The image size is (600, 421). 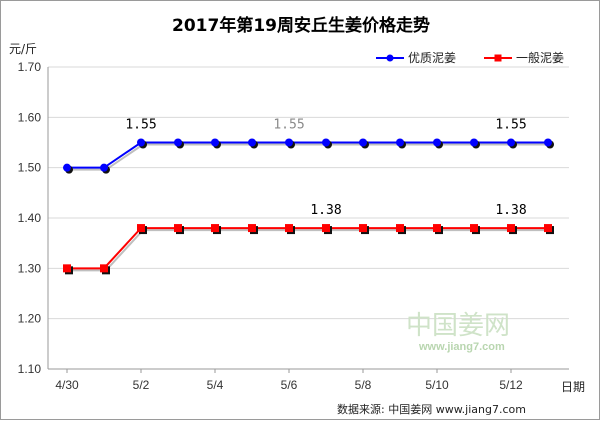 I want to click on watermark-logo: 中国姜网 www.jiang7.com, so click(x=458, y=332).